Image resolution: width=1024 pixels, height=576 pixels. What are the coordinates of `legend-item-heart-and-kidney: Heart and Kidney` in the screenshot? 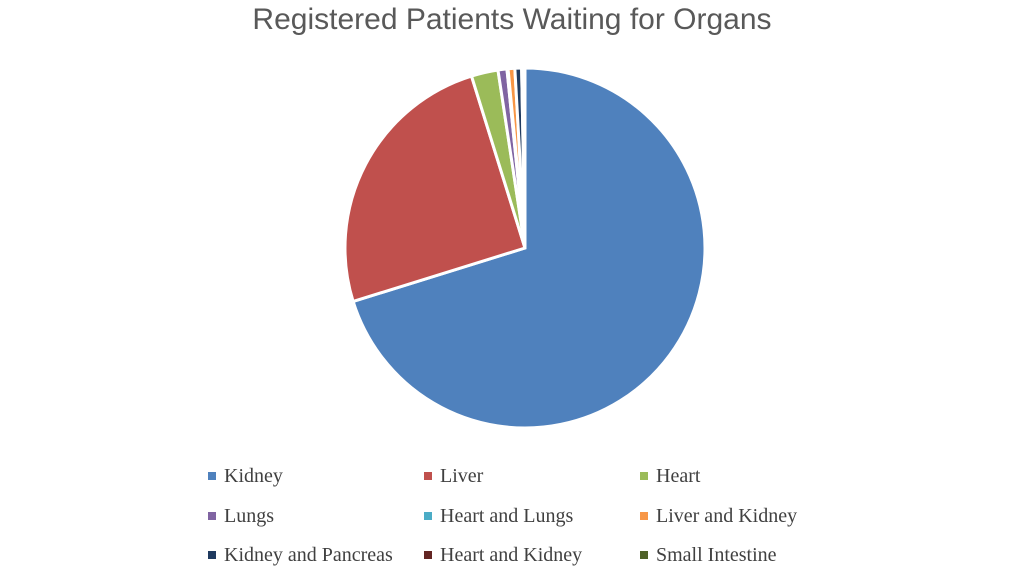 It's located at (503, 555).